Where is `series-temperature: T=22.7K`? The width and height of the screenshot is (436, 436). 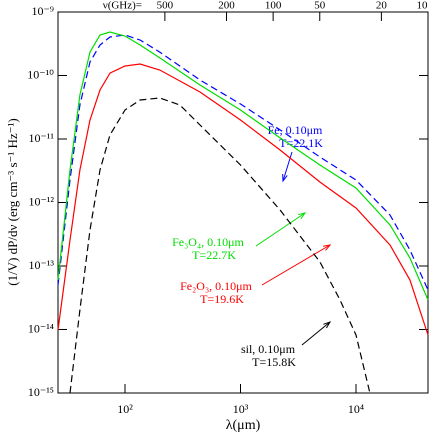 series-temperature: T=22.7K is located at coordinates (214, 255).